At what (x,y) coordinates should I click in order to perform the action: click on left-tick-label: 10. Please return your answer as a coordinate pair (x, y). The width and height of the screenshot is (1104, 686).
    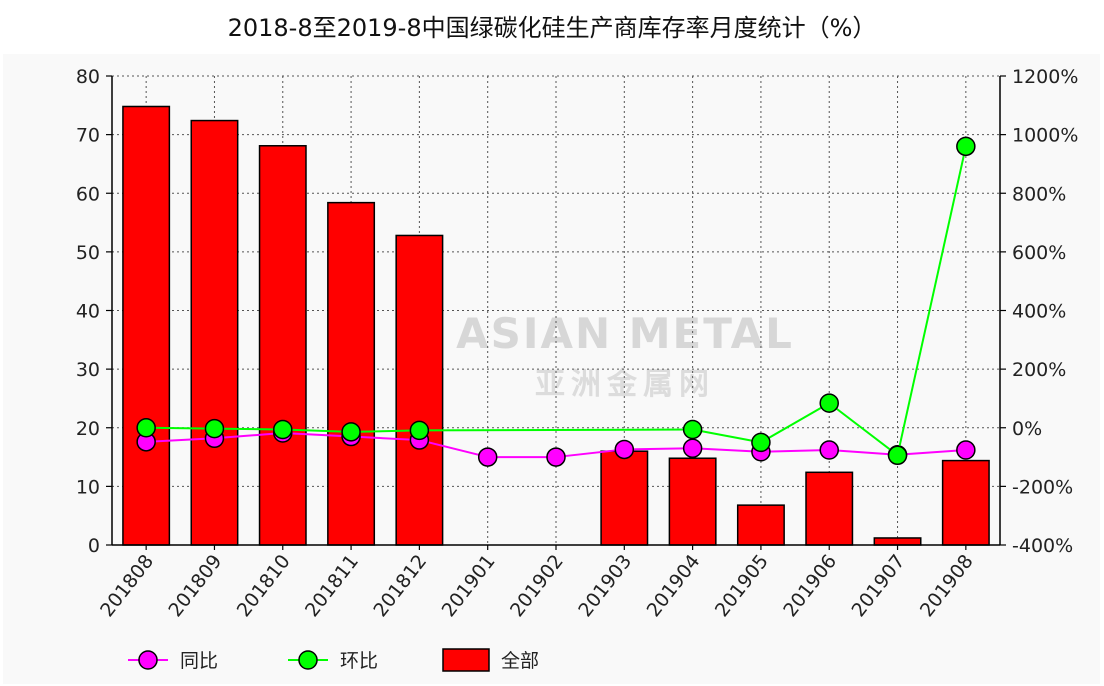
    Looking at the image, I should click on (88, 487).